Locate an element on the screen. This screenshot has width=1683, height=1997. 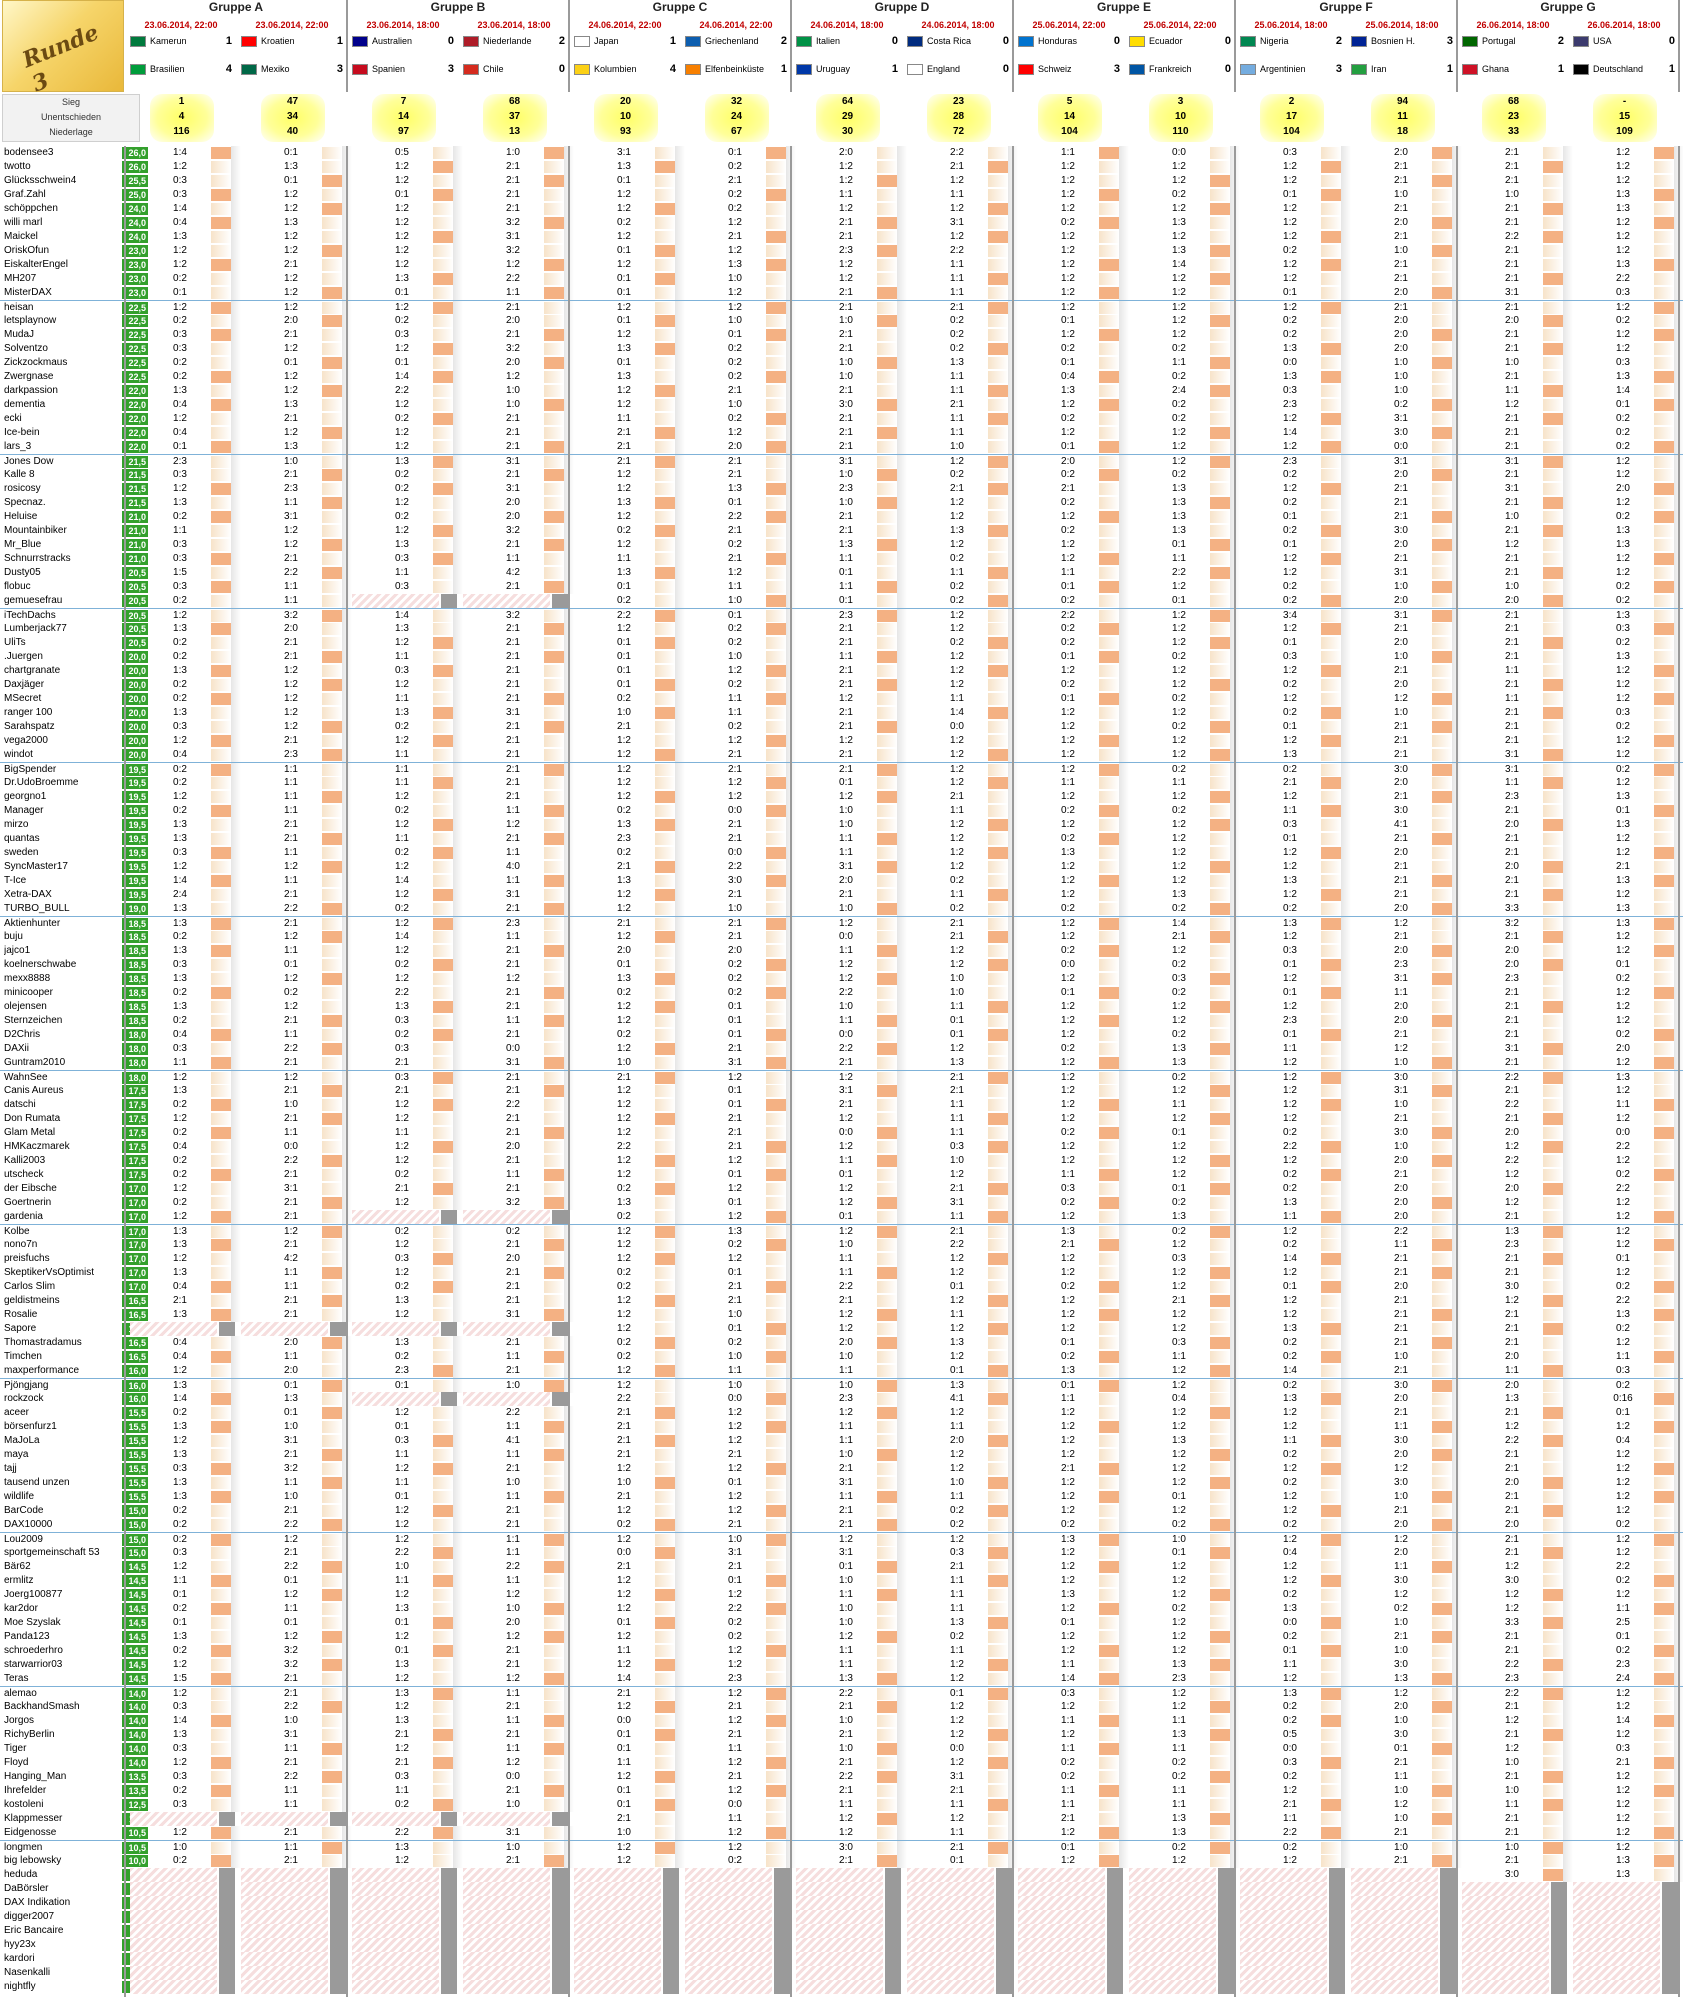
player-name: Lumberjack77 is located at coordinates (35, 628).